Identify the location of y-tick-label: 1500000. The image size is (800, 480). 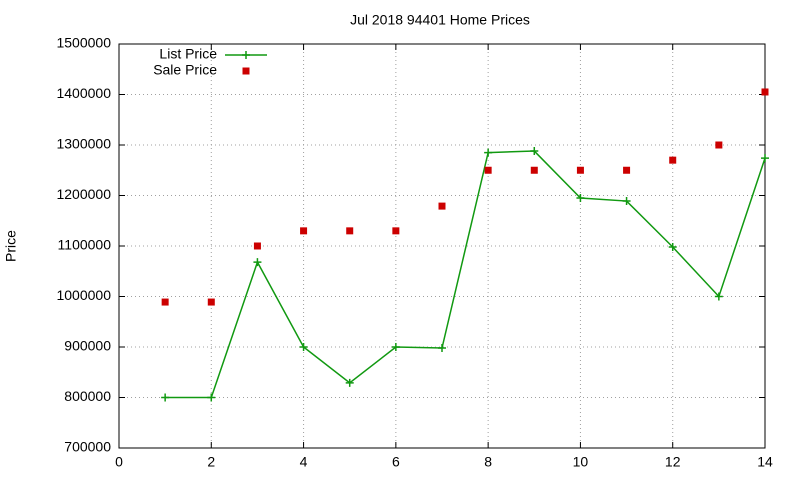
(83, 43).